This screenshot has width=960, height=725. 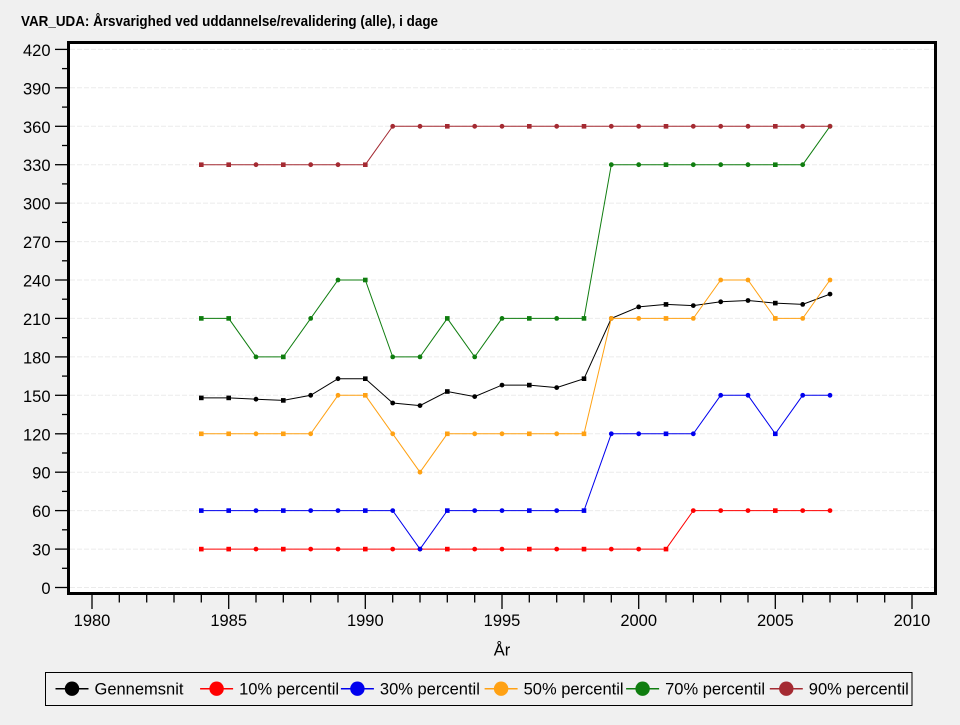 What do you see at coordinates (912, 621) in the screenshot?
I see `svg-text: 2010` at bounding box center [912, 621].